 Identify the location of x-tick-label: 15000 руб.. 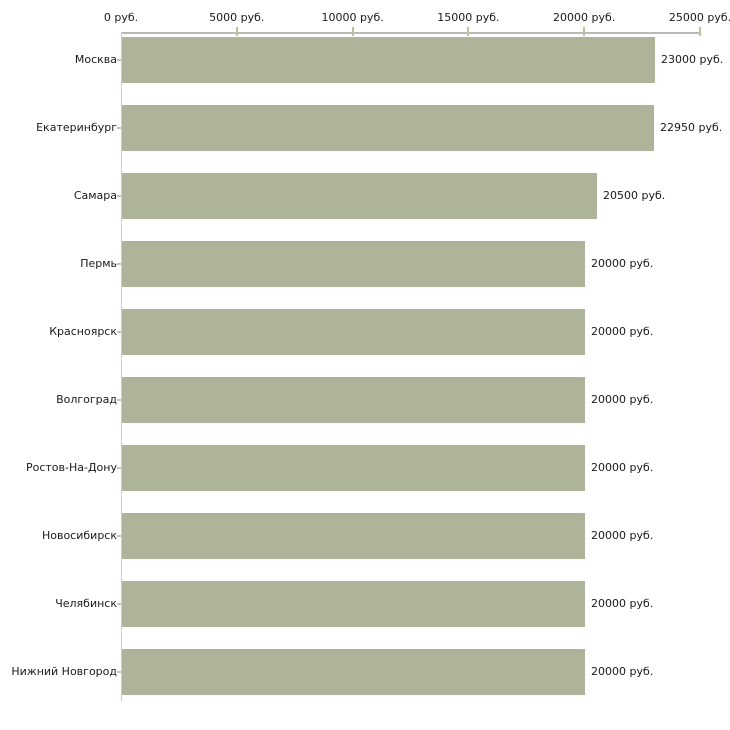
(468, 17).